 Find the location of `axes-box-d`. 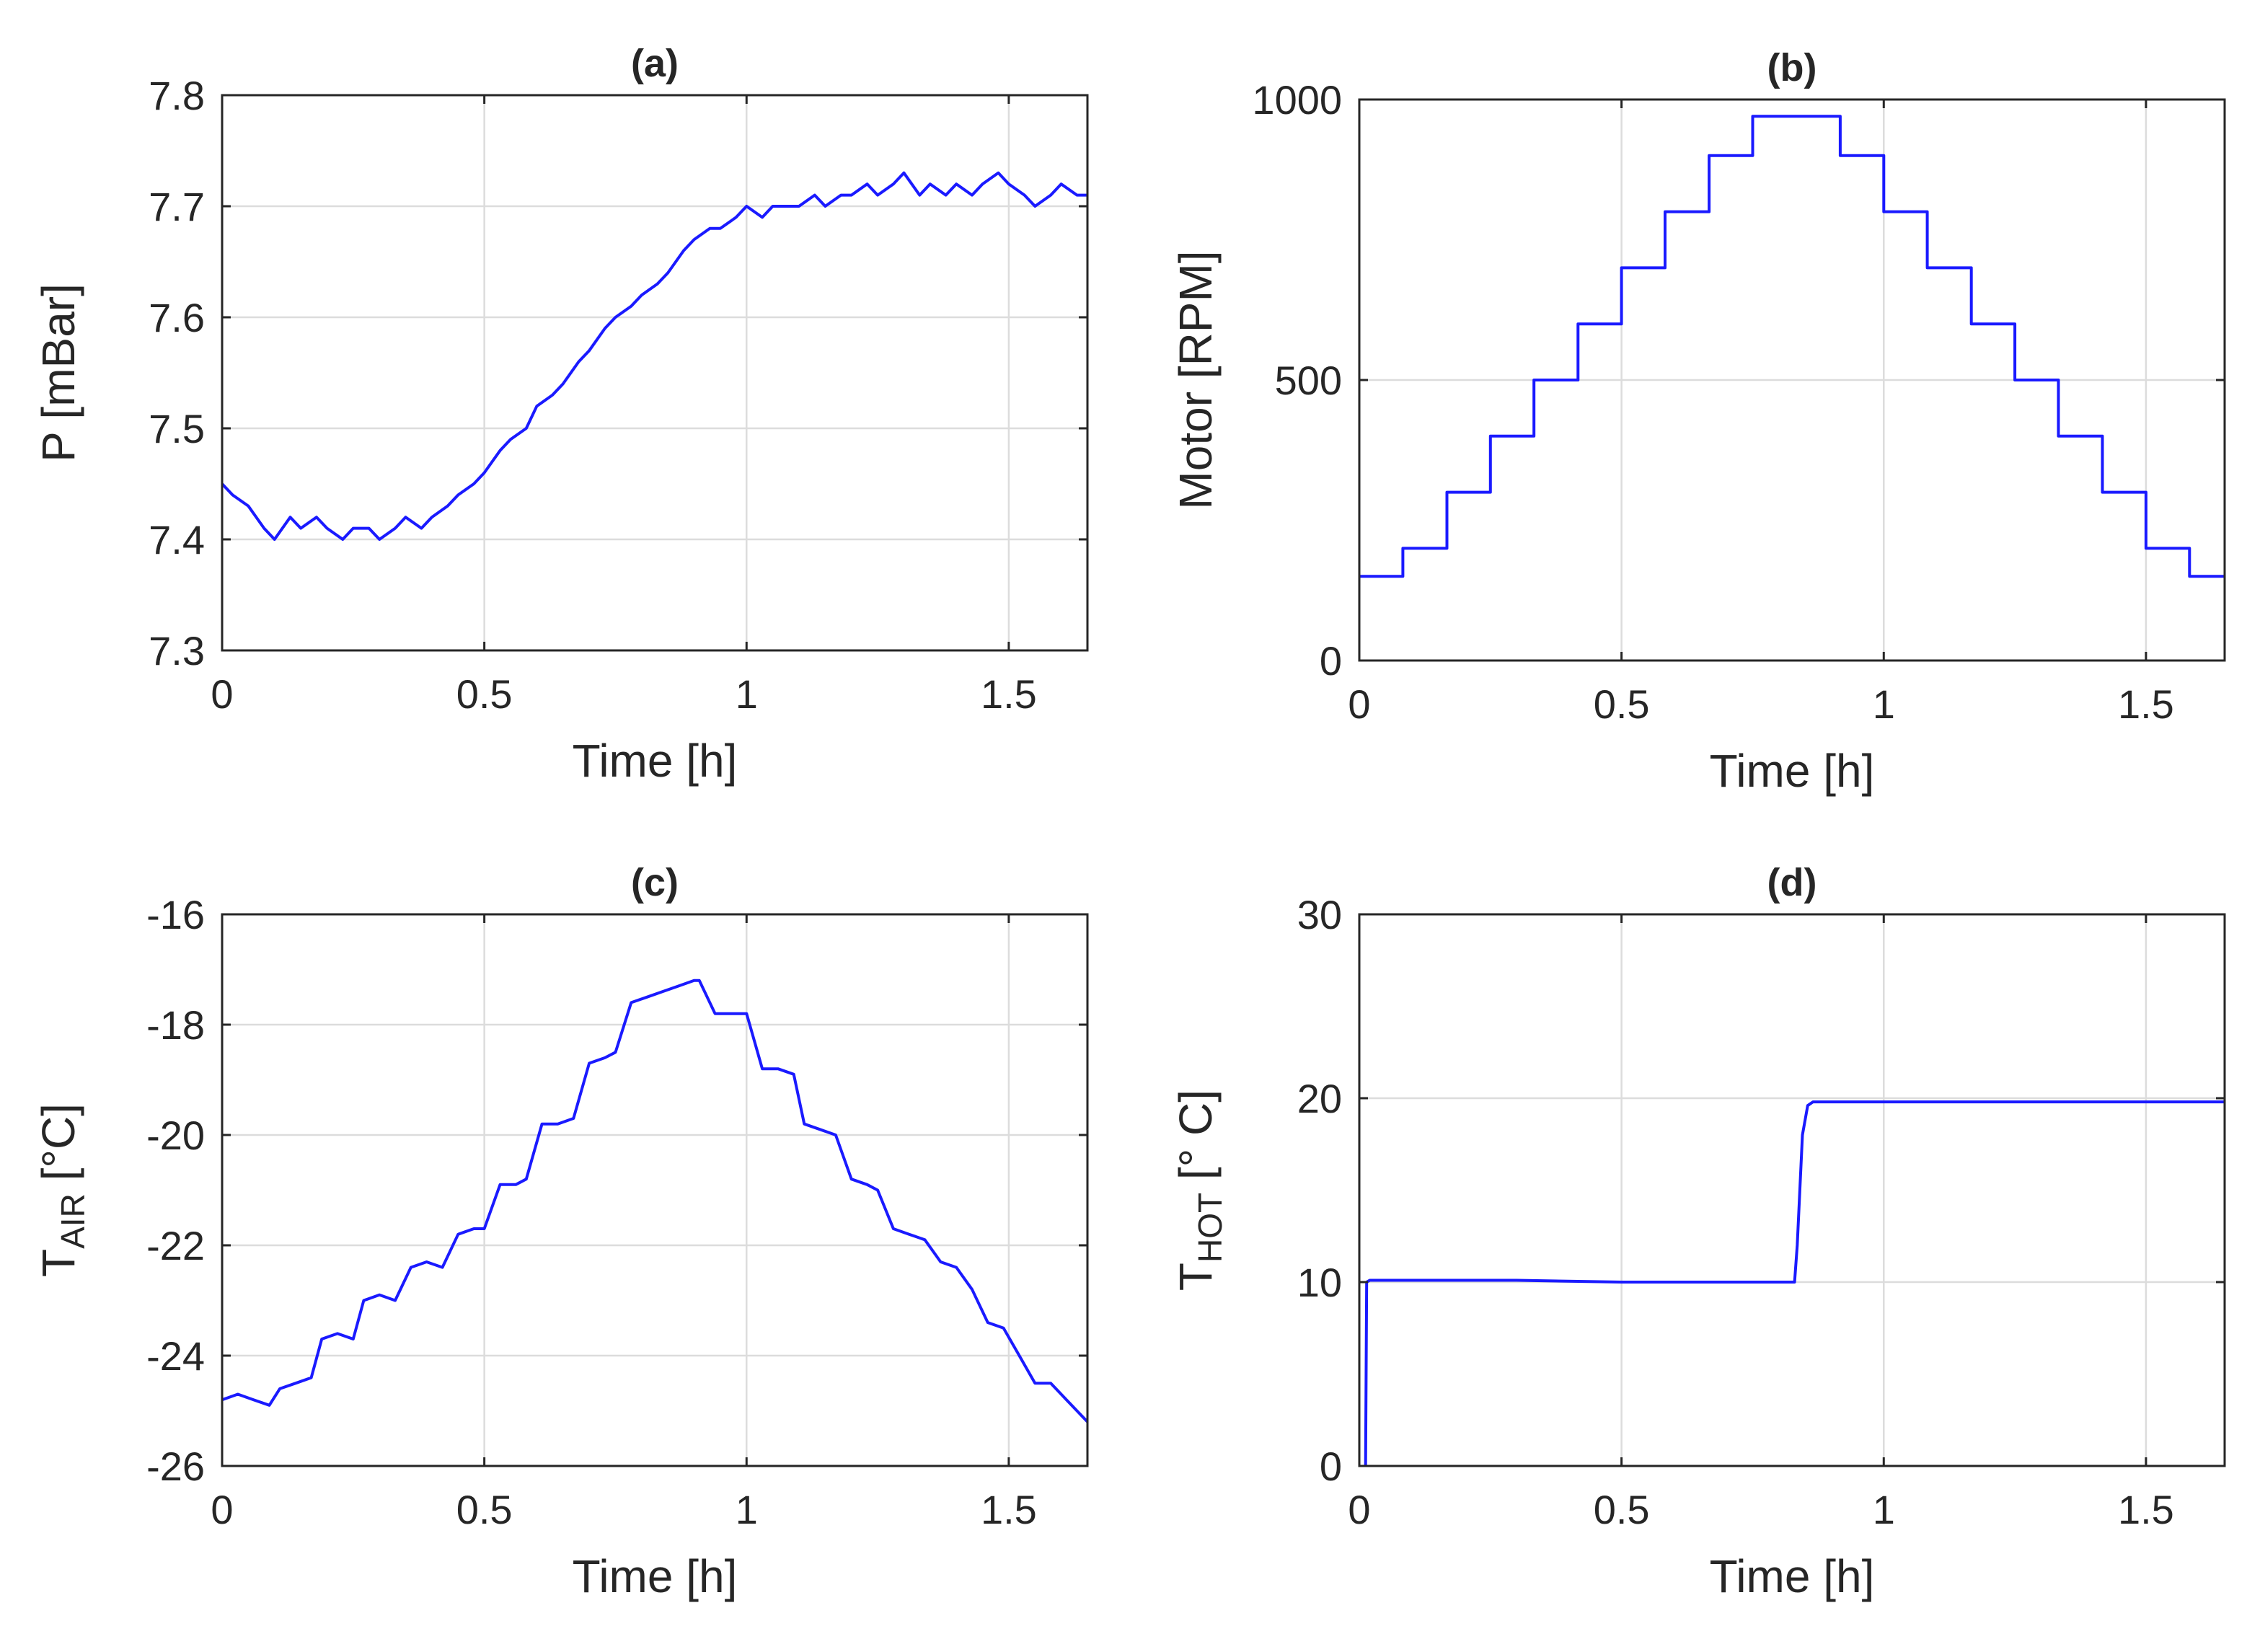

axes-box-d is located at coordinates (1792, 1190).